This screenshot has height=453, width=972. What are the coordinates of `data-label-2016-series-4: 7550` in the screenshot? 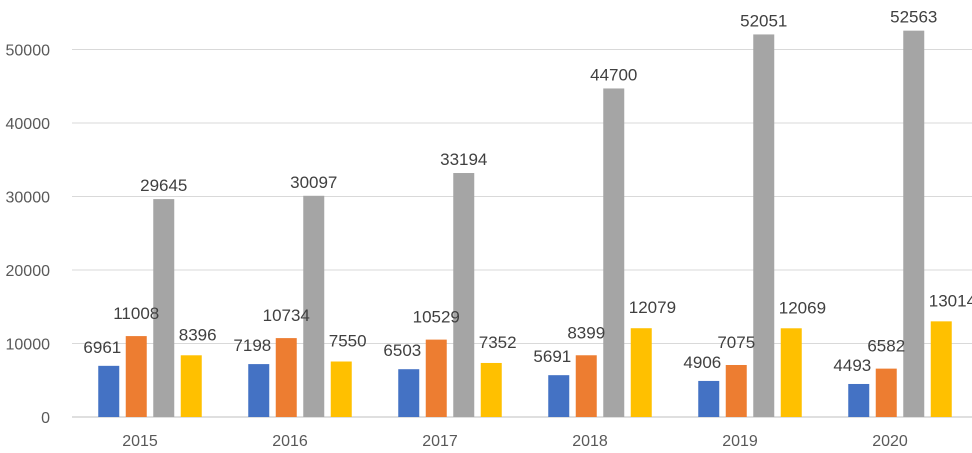 It's located at (348, 341).